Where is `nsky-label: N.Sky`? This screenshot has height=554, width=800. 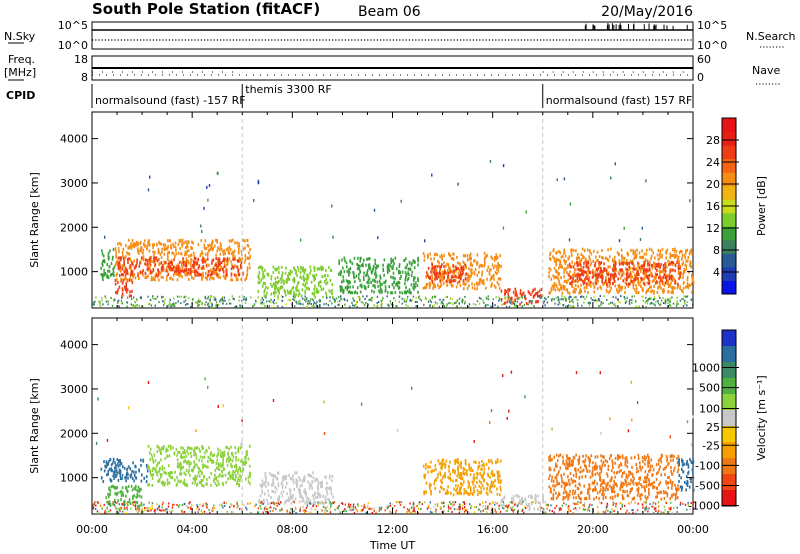 nsky-label: N.Sky is located at coordinates (20, 36).